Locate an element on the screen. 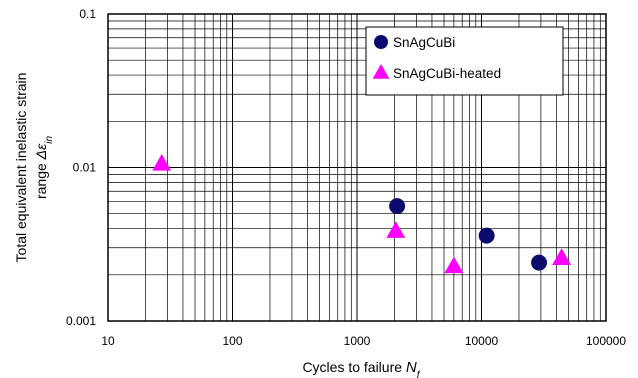  legend: SnAgCuBi SnAgCuBi-heated is located at coordinates (464, 61).